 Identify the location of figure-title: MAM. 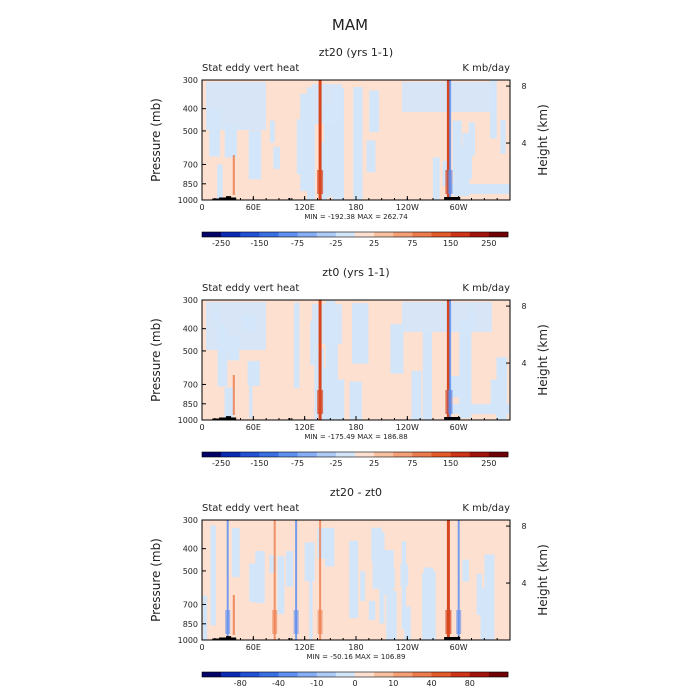
(350, 25).